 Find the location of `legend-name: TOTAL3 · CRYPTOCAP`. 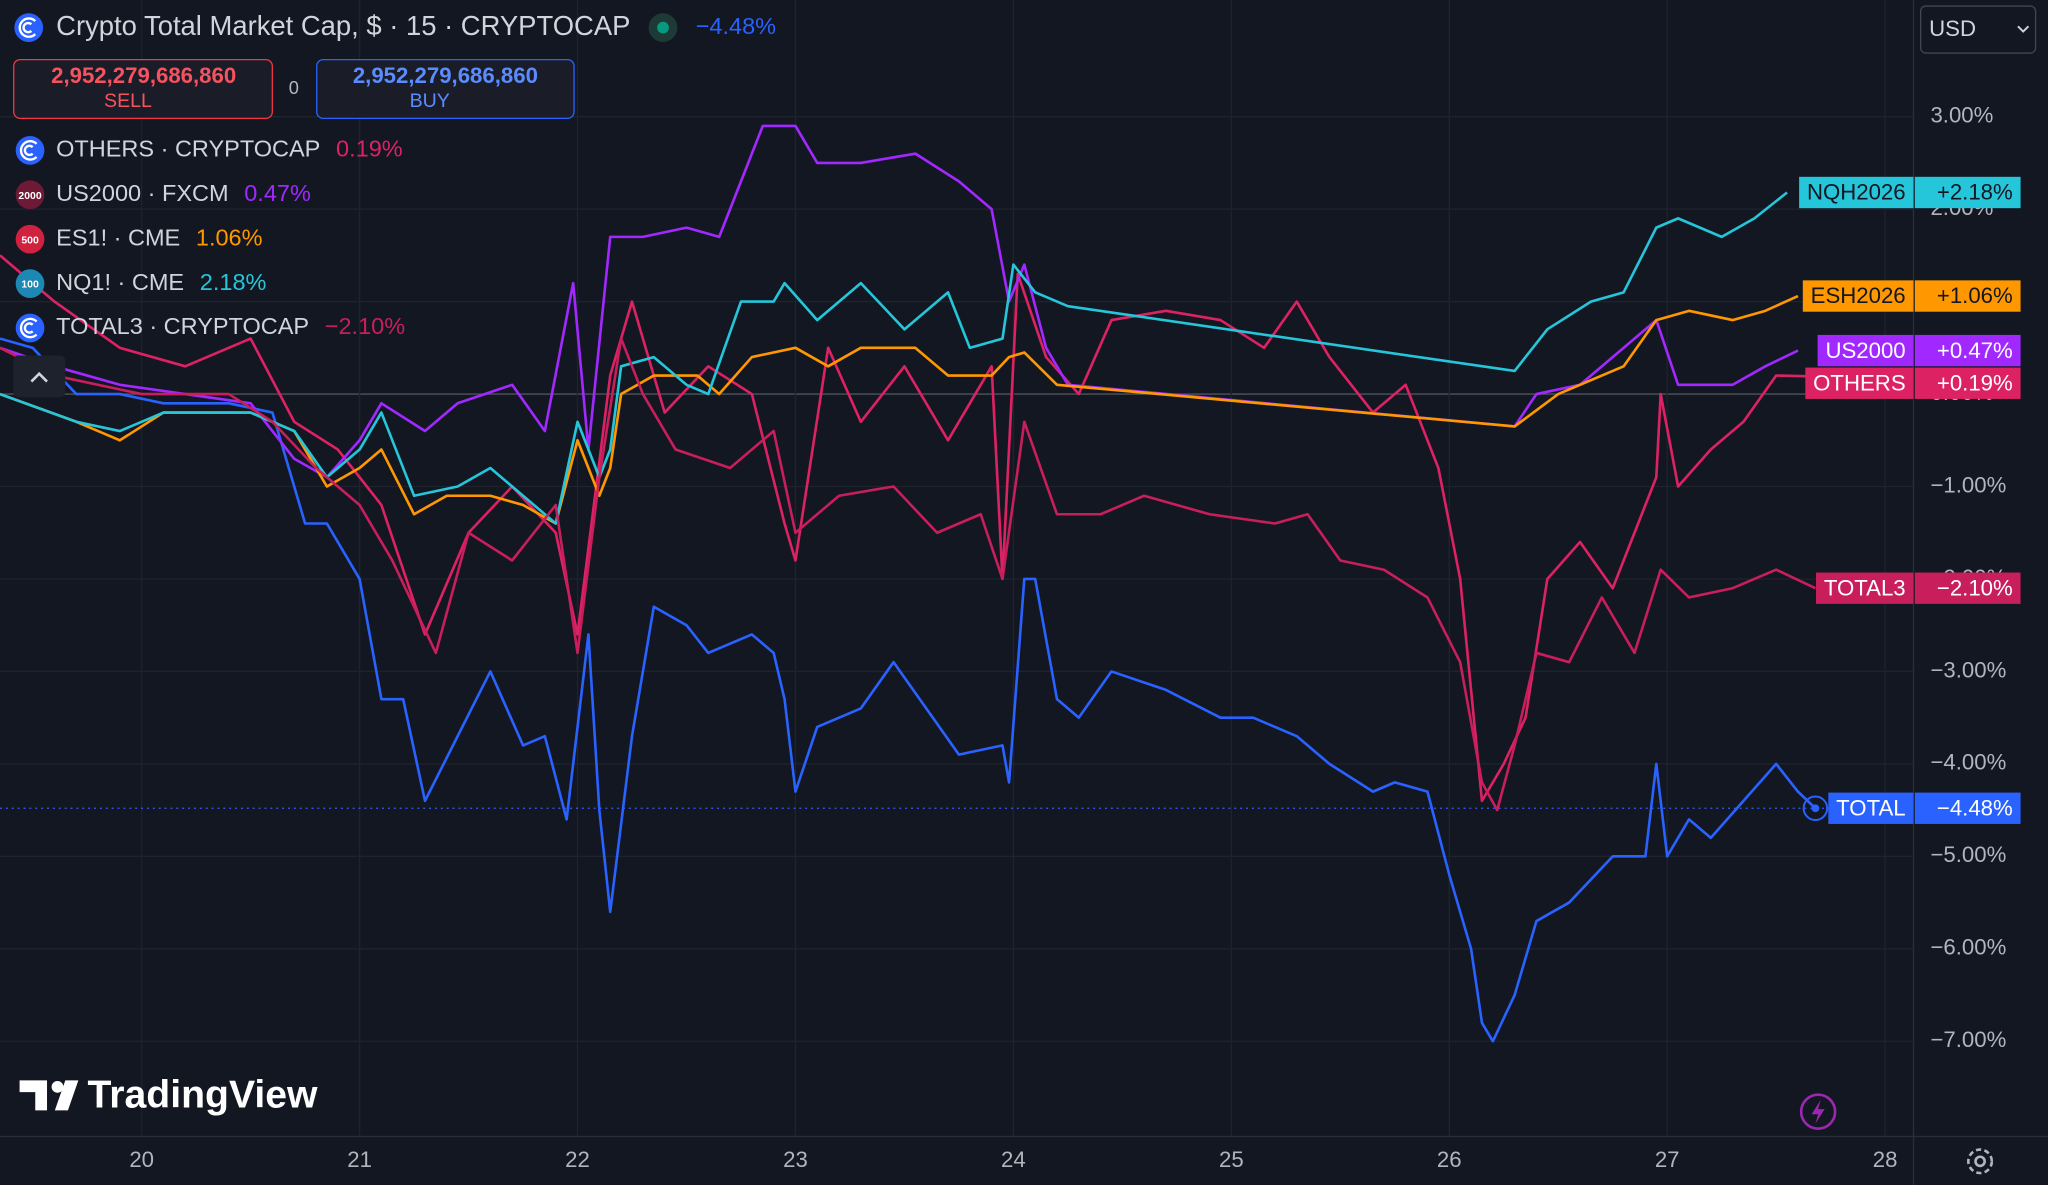

legend-name: TOTAL3 · CRYPTOCAP is located at coordinates (182, 326).